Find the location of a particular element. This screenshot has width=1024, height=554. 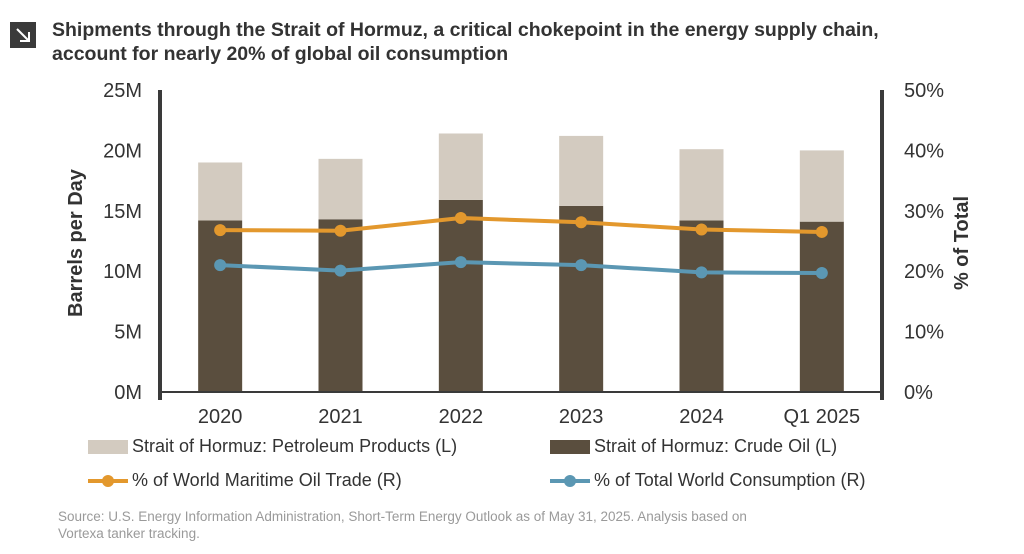

left-tick-label: 20M is located at coordinates (122, 151).